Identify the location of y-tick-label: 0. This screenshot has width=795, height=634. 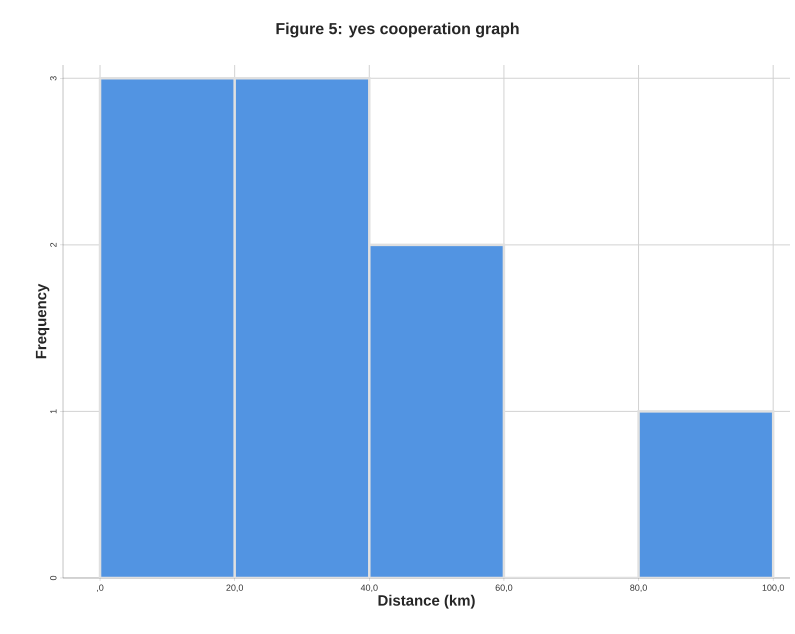
(53, 578).